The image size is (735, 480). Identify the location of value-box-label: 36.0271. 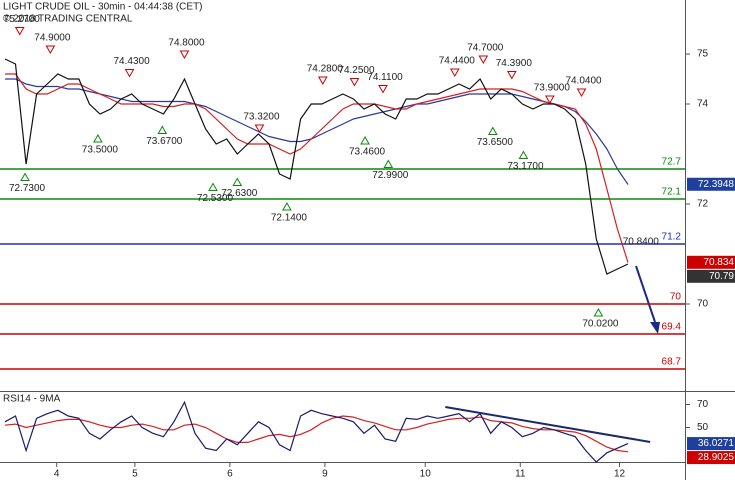
(716, 443).